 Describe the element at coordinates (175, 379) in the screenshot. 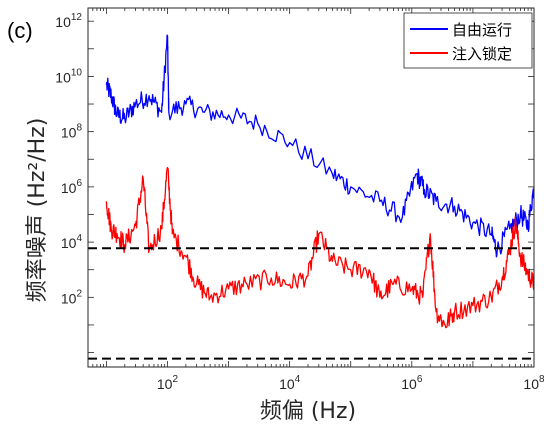

I see `x-tick-exp: 2` at that location.